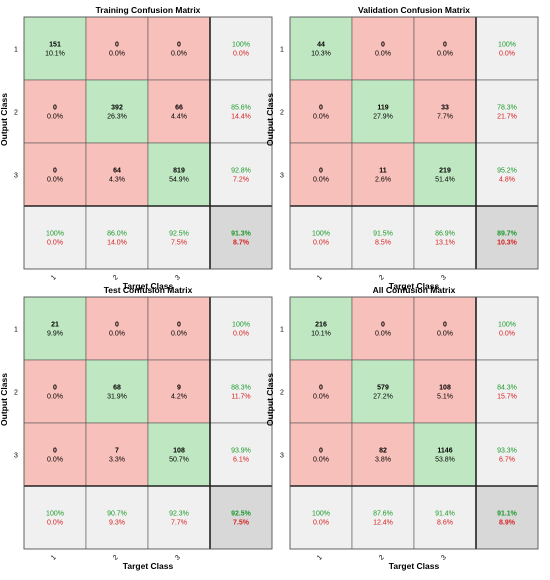 The width and height of the screenshot is (550, 580). I want to click on col-recall-correct: 92.5%, so click(179, 234).